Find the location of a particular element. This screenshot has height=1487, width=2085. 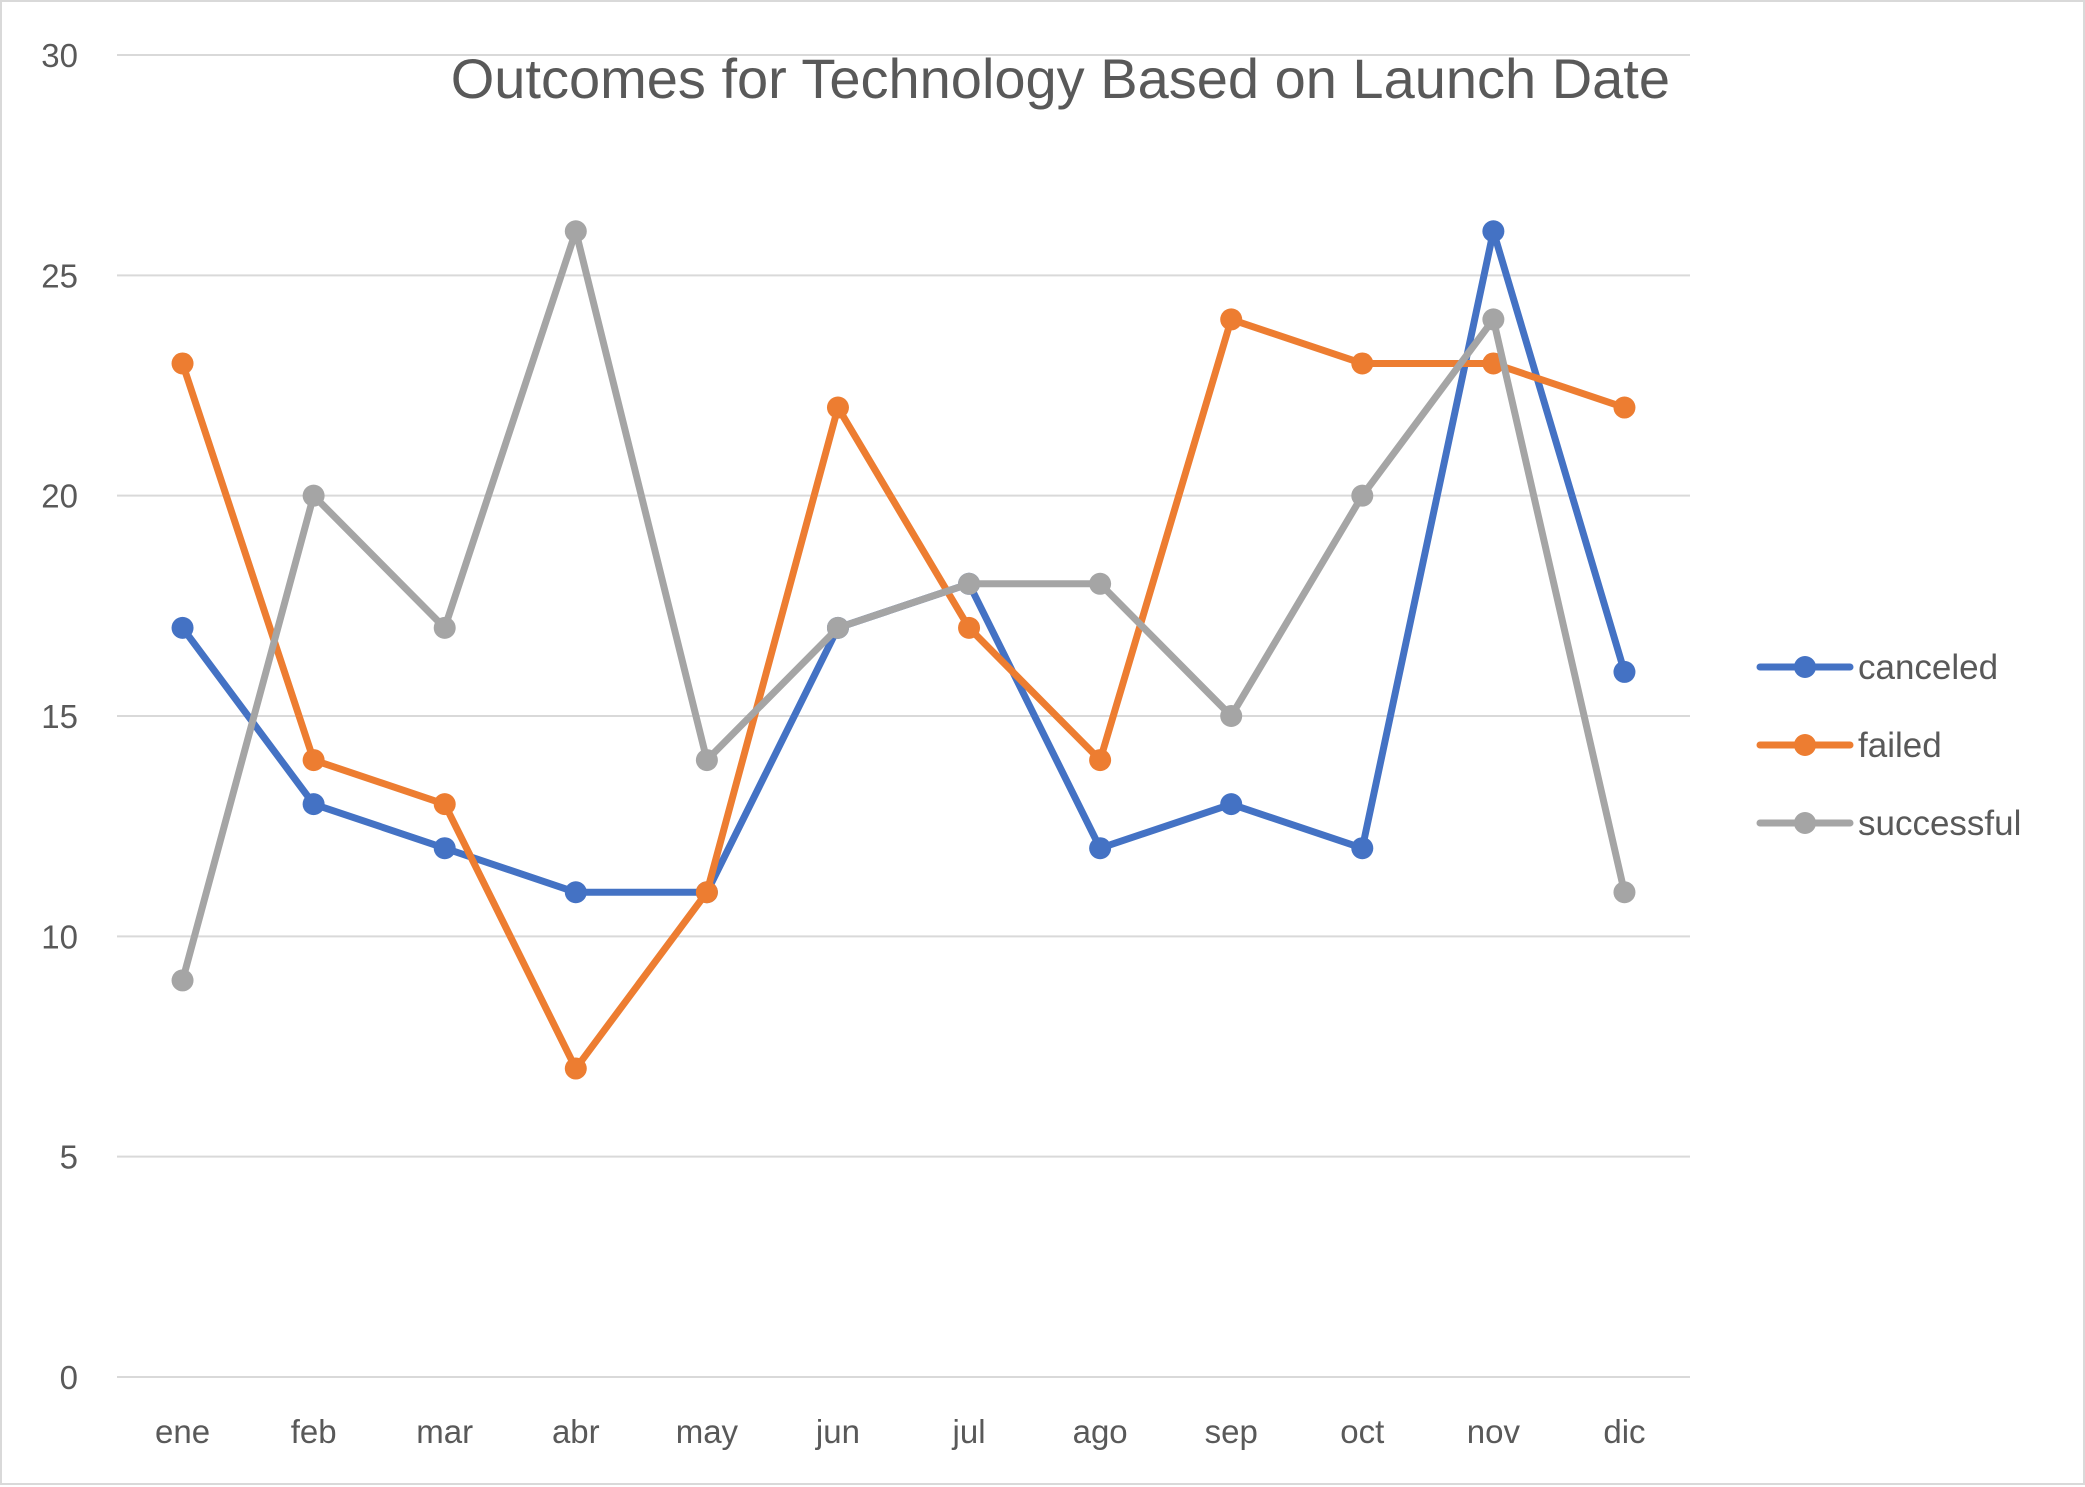

x-tick-label: ene is located at coordinates (182, 1431).